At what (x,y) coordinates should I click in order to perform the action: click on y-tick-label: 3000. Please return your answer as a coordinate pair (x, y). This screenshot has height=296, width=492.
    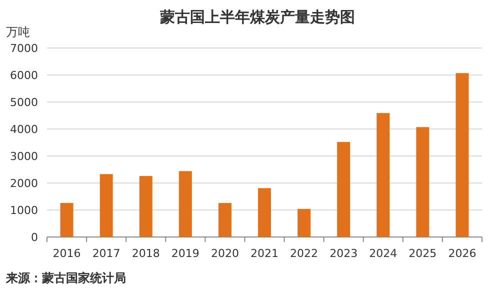
    Looking at the image, I should click on (24, 156).